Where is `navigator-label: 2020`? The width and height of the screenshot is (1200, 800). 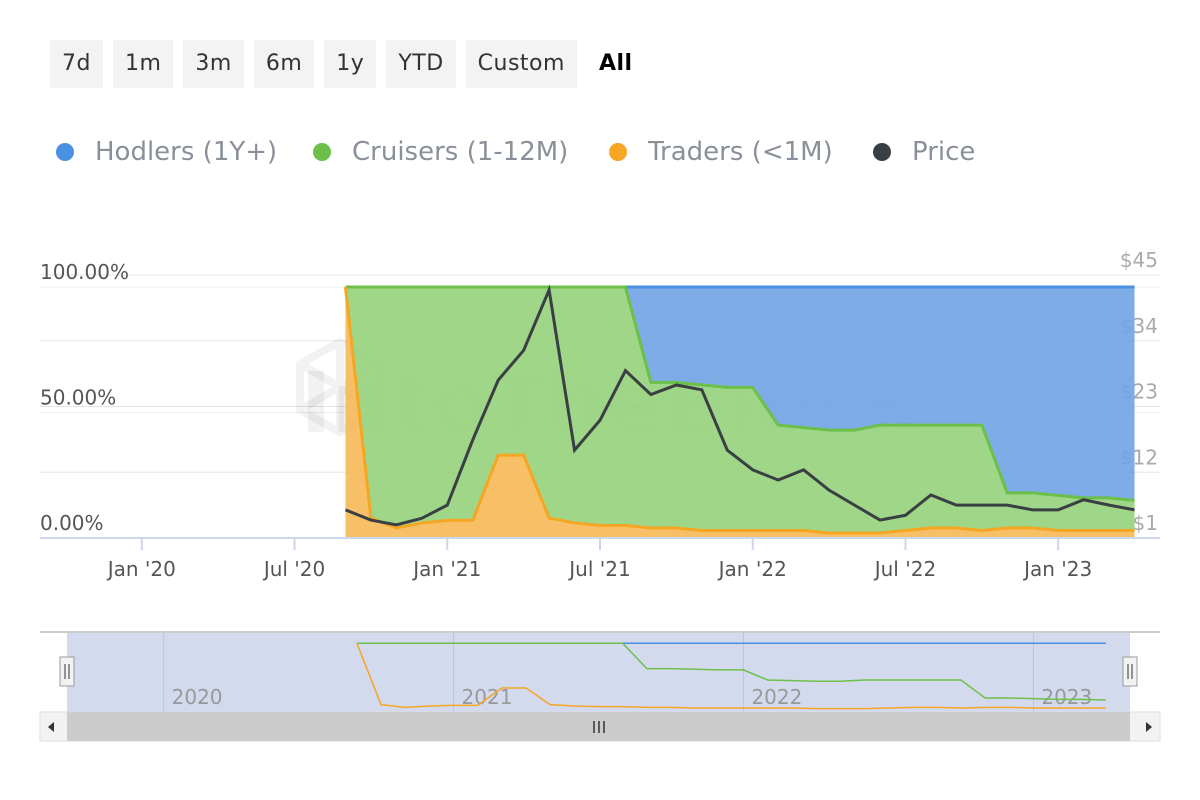 navigator-label: 2020 is located at coordinates (197, 697).